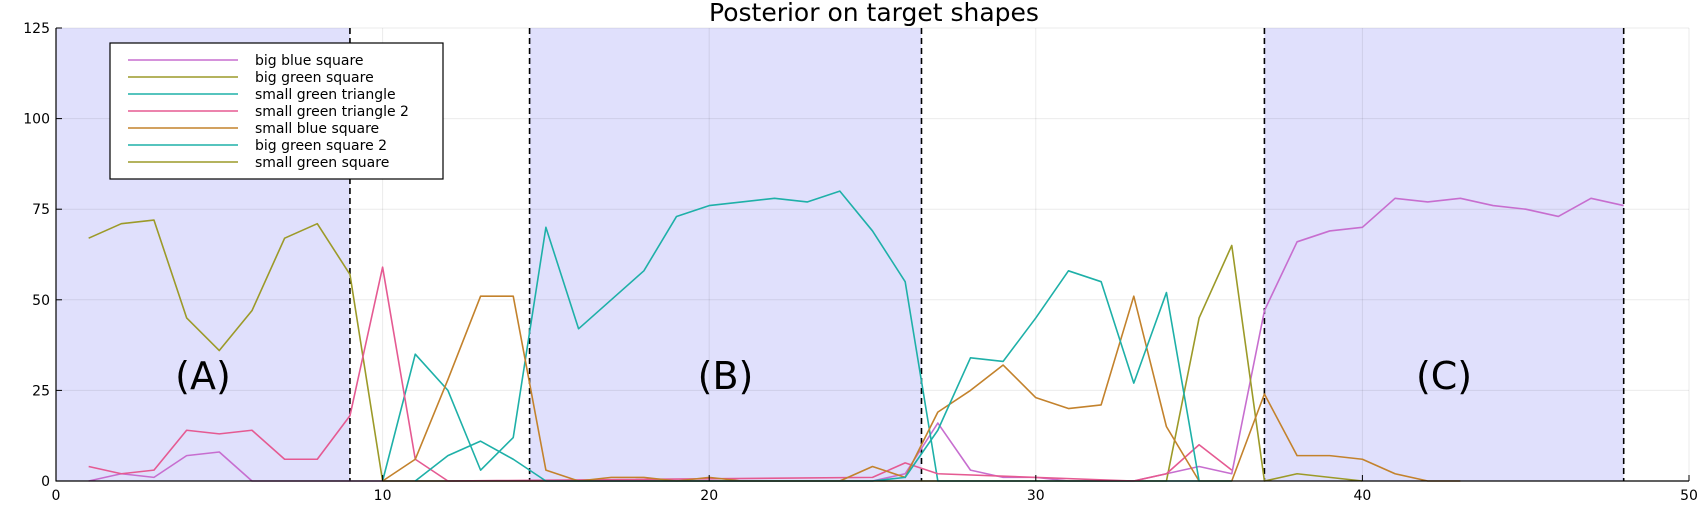  What do you see at coordinates (383, 496) in the screenshot?
I see `x-tick-label: 10` at bounding box center [383, 496].